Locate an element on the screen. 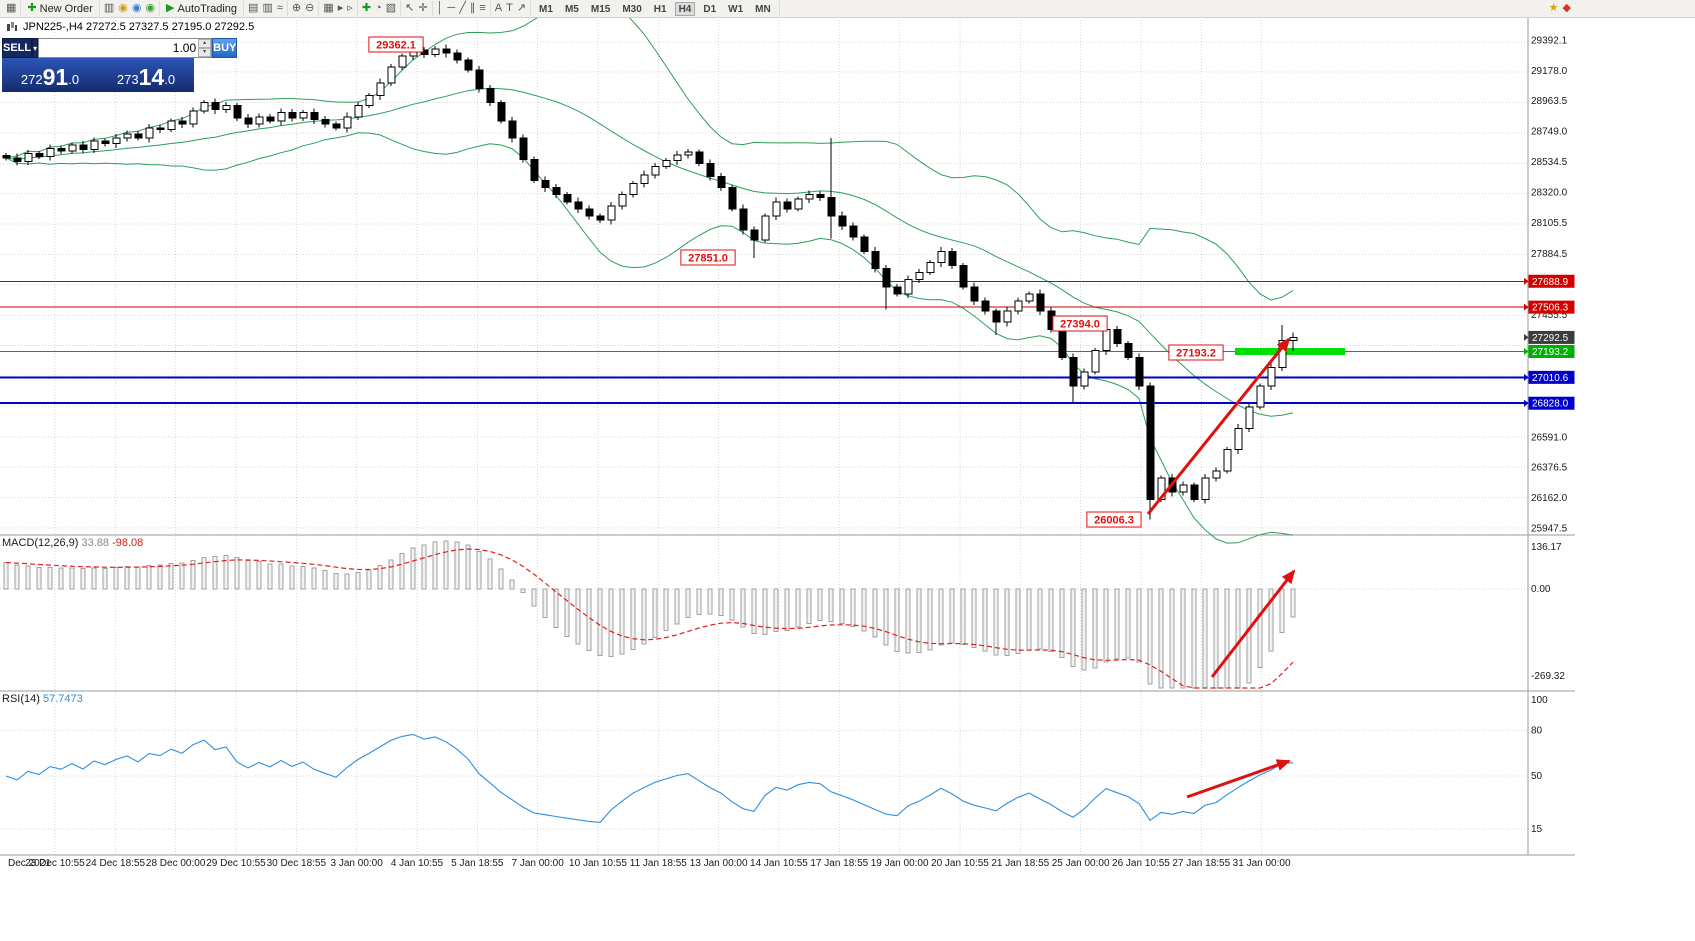 This screenshot has width=1695, height=941. rsi-trend-arrow is located at coordinates (1238, 779).